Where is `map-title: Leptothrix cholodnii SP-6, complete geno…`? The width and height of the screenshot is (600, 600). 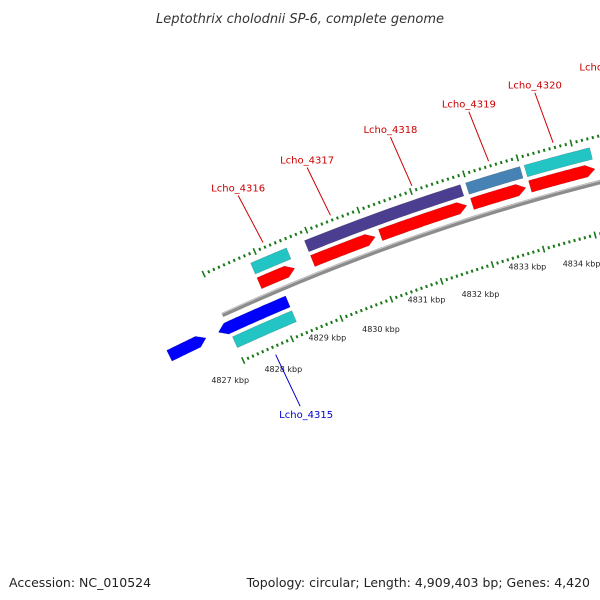
map-title: Leptothrix cholodnii SP-6, complete geno… is located at coordinates (300, 19).